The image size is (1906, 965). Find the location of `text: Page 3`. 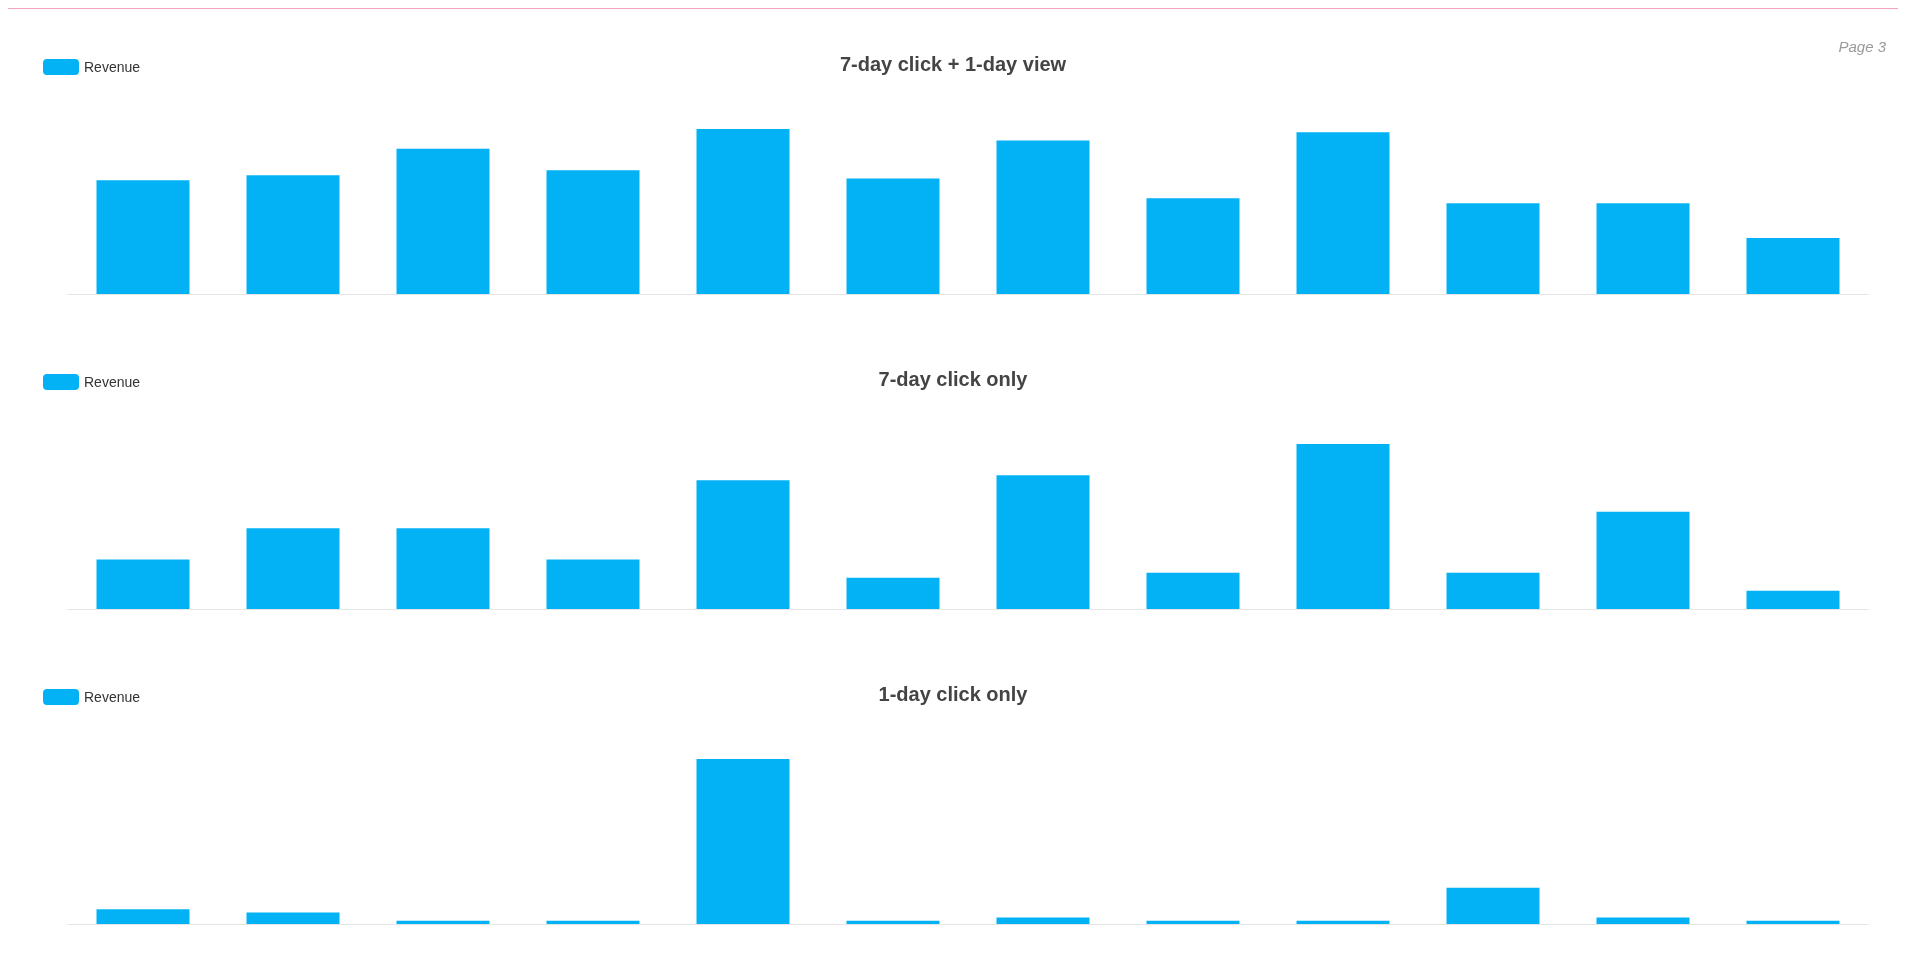

text: Page 3 is located at coordinates (1862, 46).